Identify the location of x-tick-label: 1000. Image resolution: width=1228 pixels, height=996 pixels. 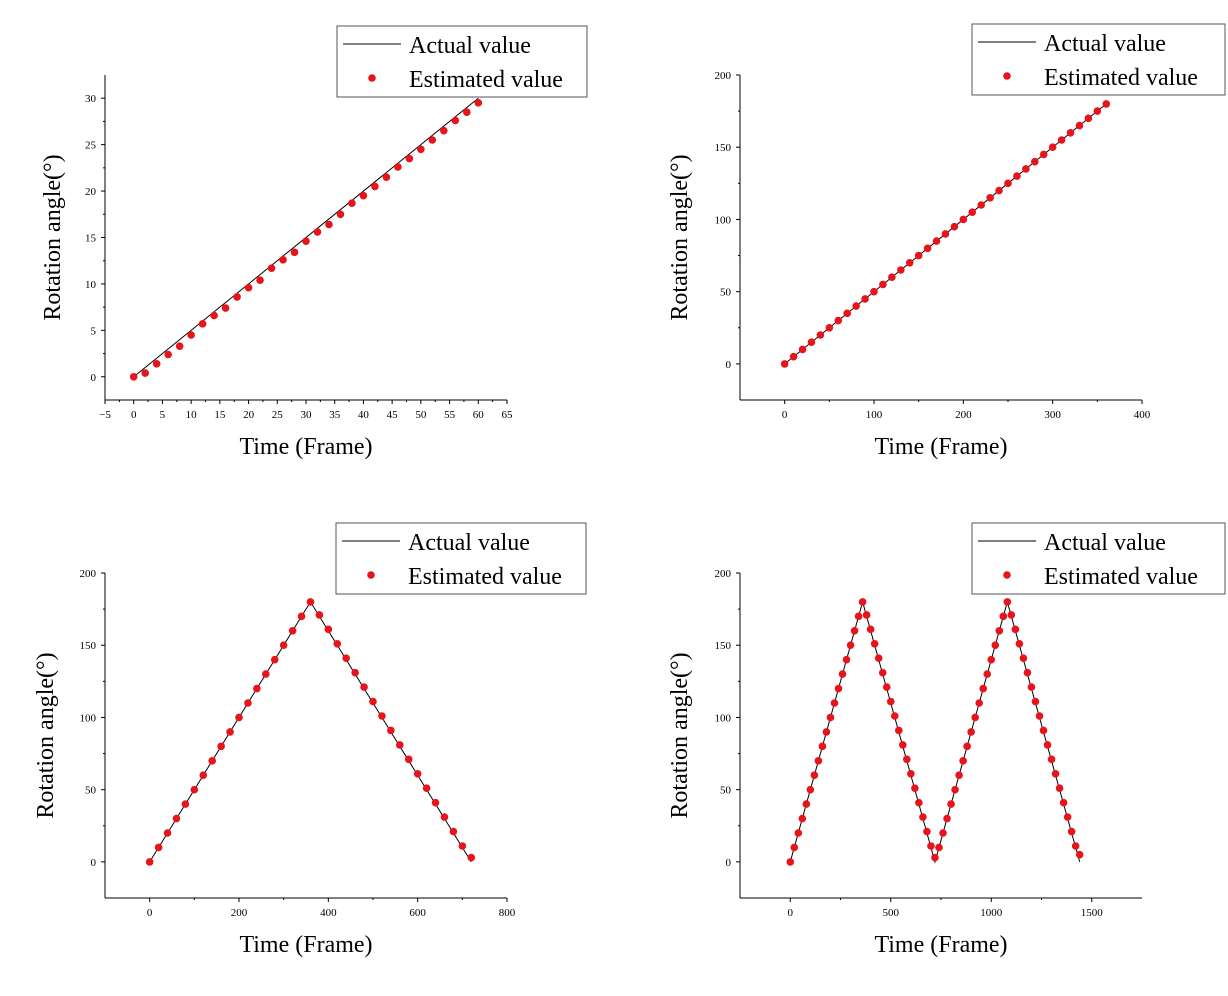
(991, 913).